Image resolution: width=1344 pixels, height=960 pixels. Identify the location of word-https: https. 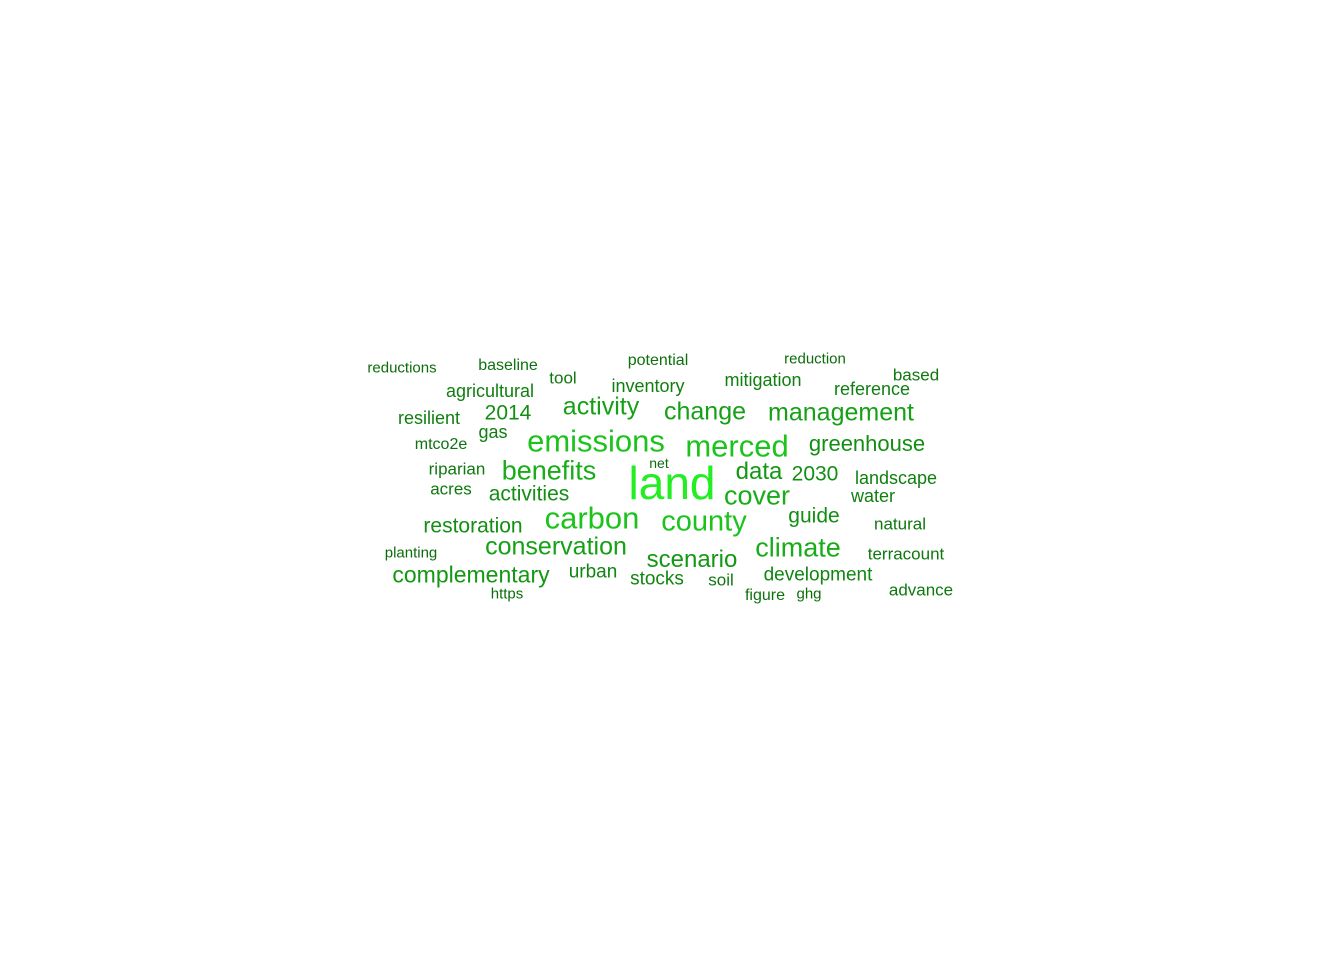
(507, 594).